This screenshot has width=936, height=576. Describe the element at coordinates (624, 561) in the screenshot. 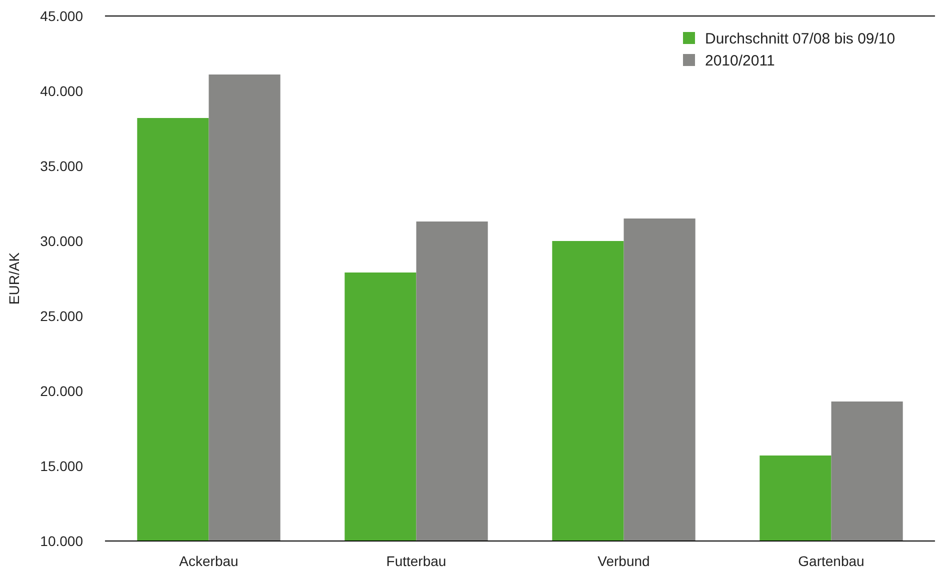

I see `x-tick-label: Verbund` at that location.